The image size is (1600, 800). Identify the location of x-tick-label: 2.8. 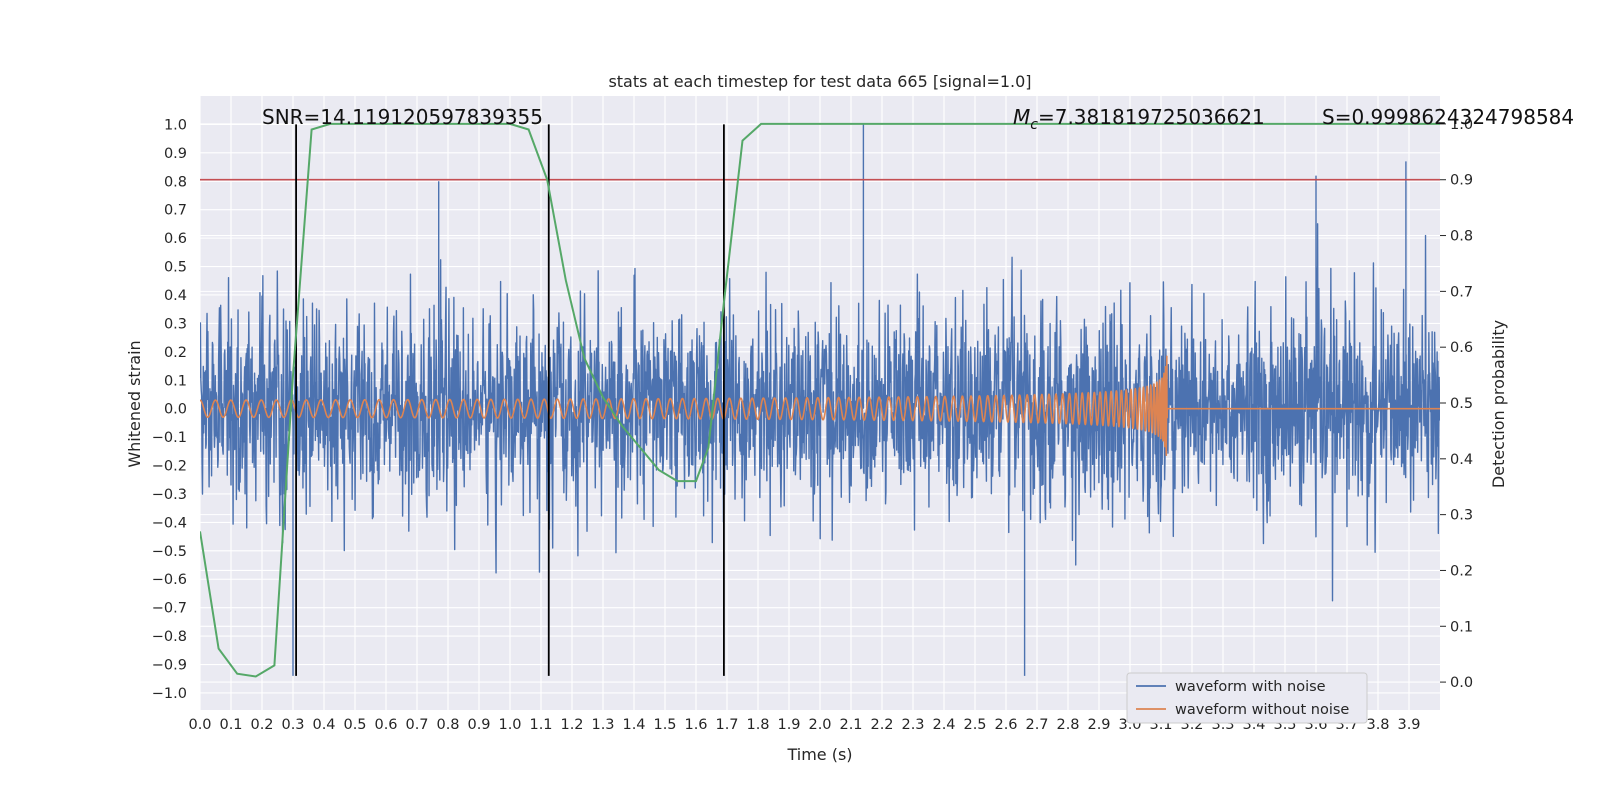
(1067, 725).